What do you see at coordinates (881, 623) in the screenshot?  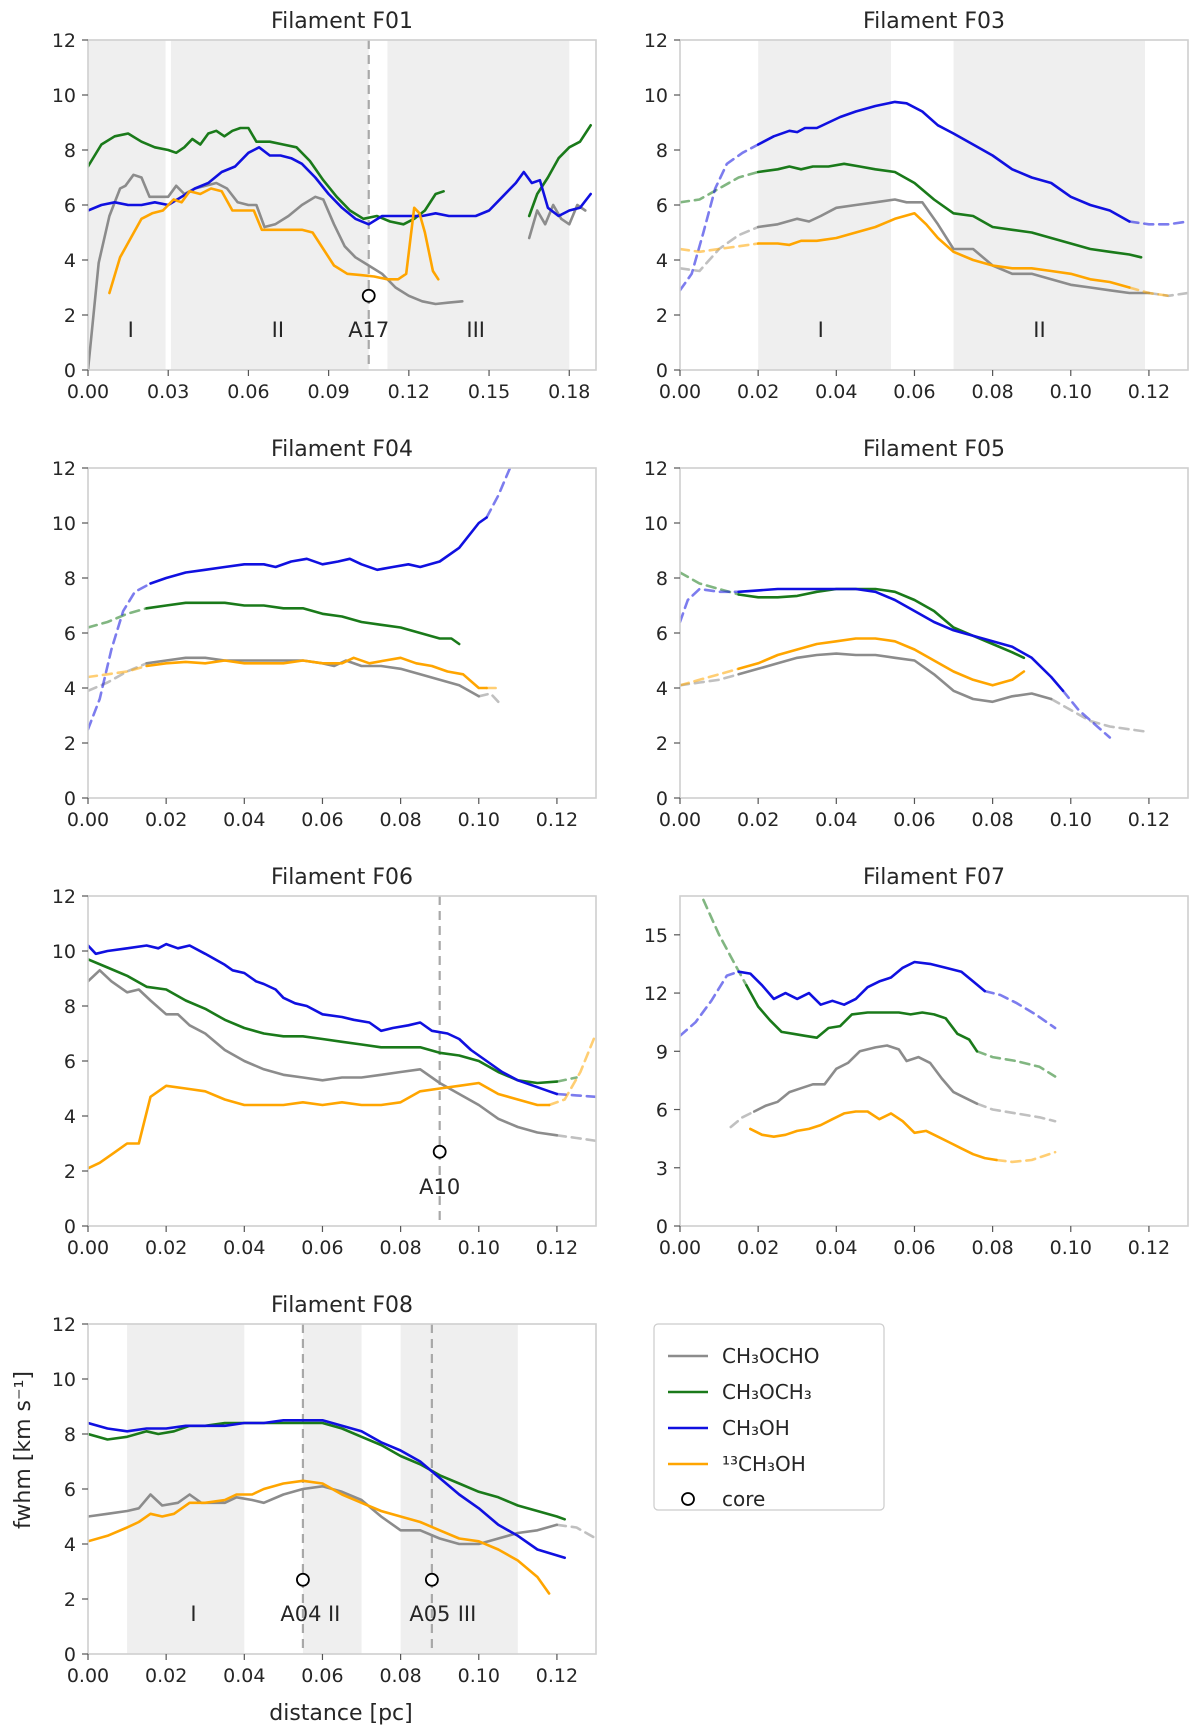 I see `filament-f05-line-ch3och3-solid` at bounding box center [881, 623].